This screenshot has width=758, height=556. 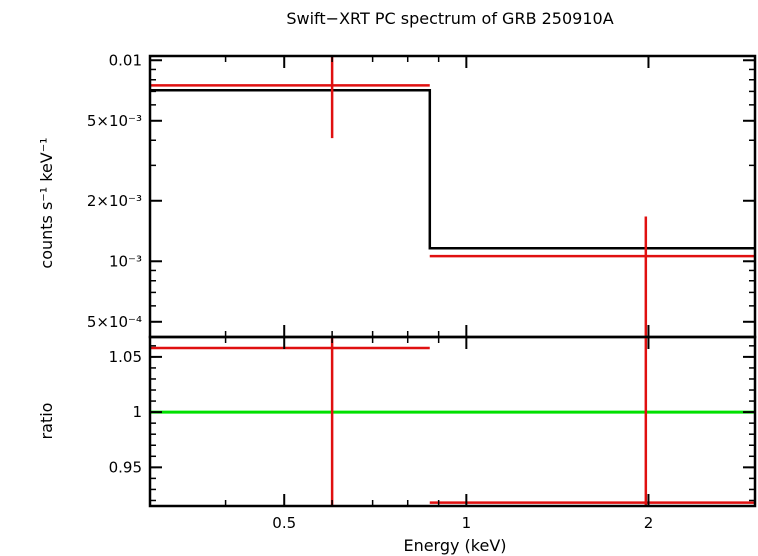 What do you see at coordinates (114, 121) in the screenshot?
I see `y-tick-label: 5×10⁻³` at bounding box center [114, 121].